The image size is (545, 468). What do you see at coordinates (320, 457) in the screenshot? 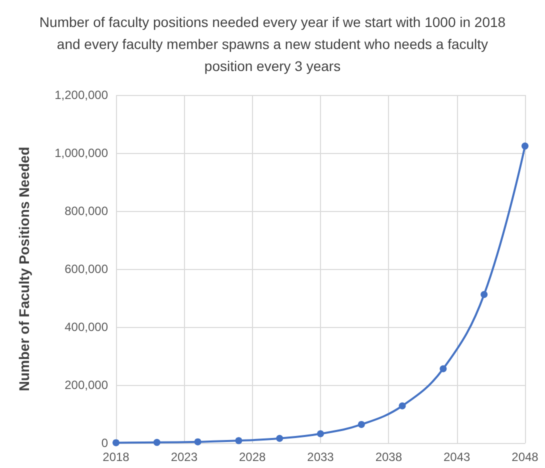
I see `x-tick-label: 2033` at bounding box center [320, 457].